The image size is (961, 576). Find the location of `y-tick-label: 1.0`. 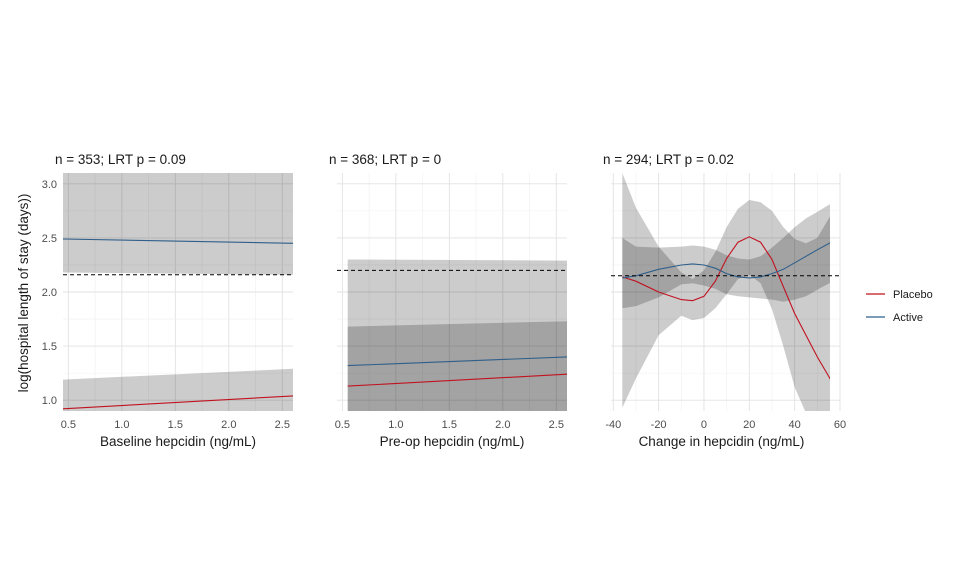

y-tick-label: 1.0 is located at coordinates (49, 401).